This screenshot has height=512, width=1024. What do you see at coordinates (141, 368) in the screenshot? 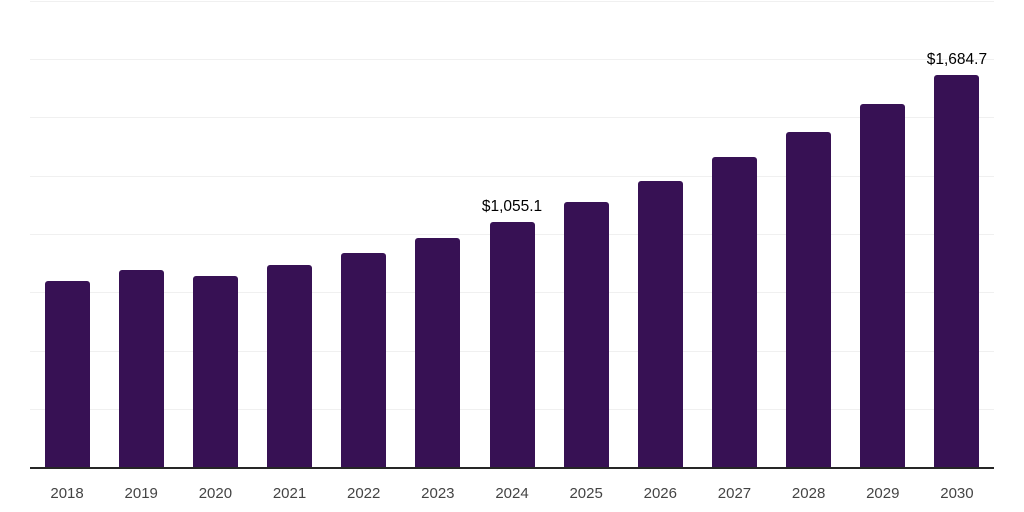
I see `bar-2019` at bounding box center [141, 368].